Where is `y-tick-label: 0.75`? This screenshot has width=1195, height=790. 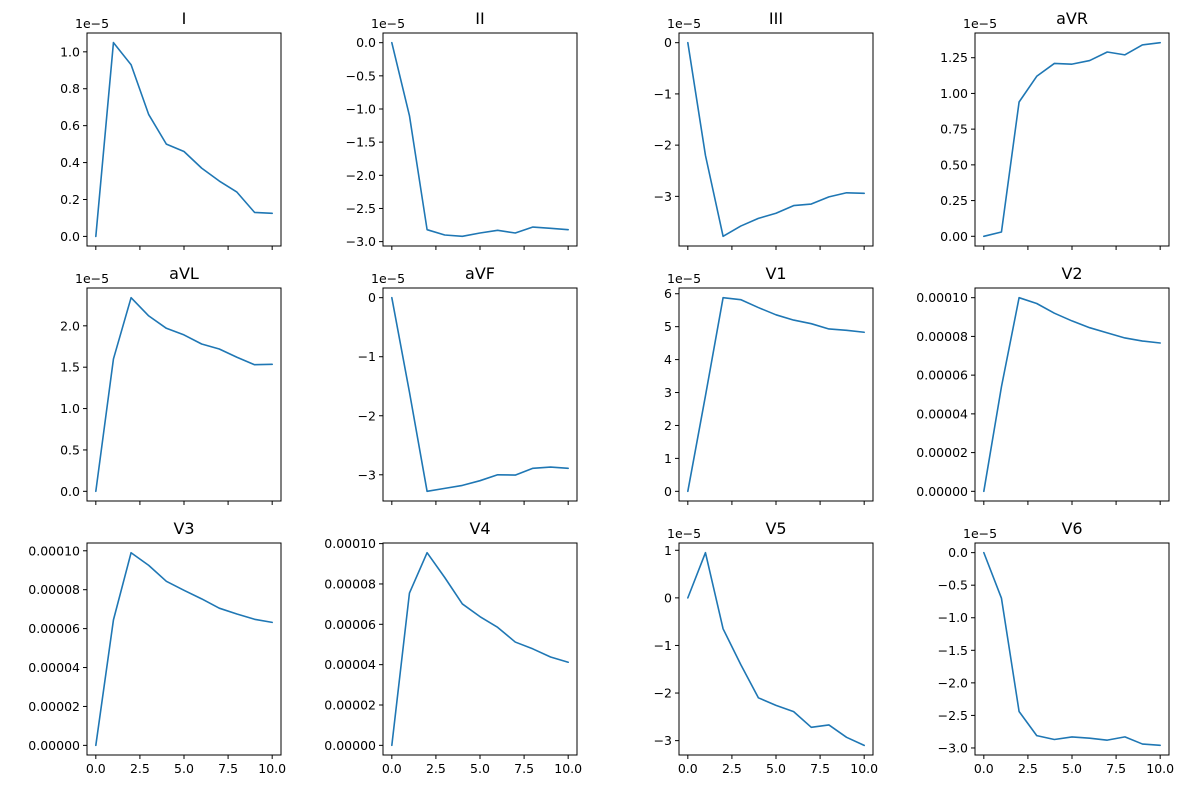 y-tick-label: 0.75 is located at coordinates (954, 129).